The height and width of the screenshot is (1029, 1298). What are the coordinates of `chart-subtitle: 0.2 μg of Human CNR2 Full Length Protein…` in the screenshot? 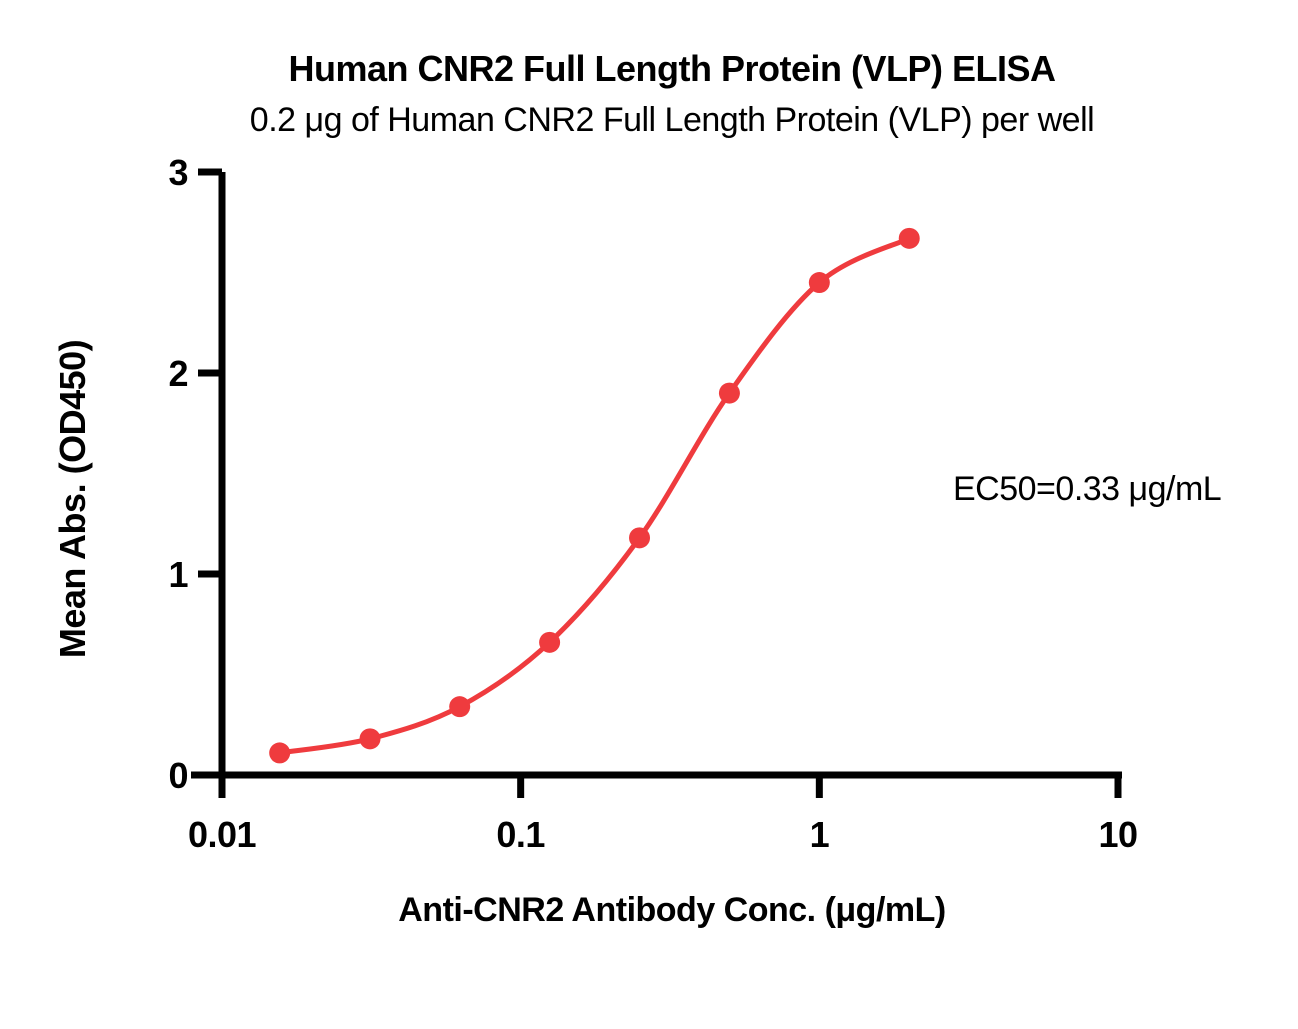 It's located at (672, 120).